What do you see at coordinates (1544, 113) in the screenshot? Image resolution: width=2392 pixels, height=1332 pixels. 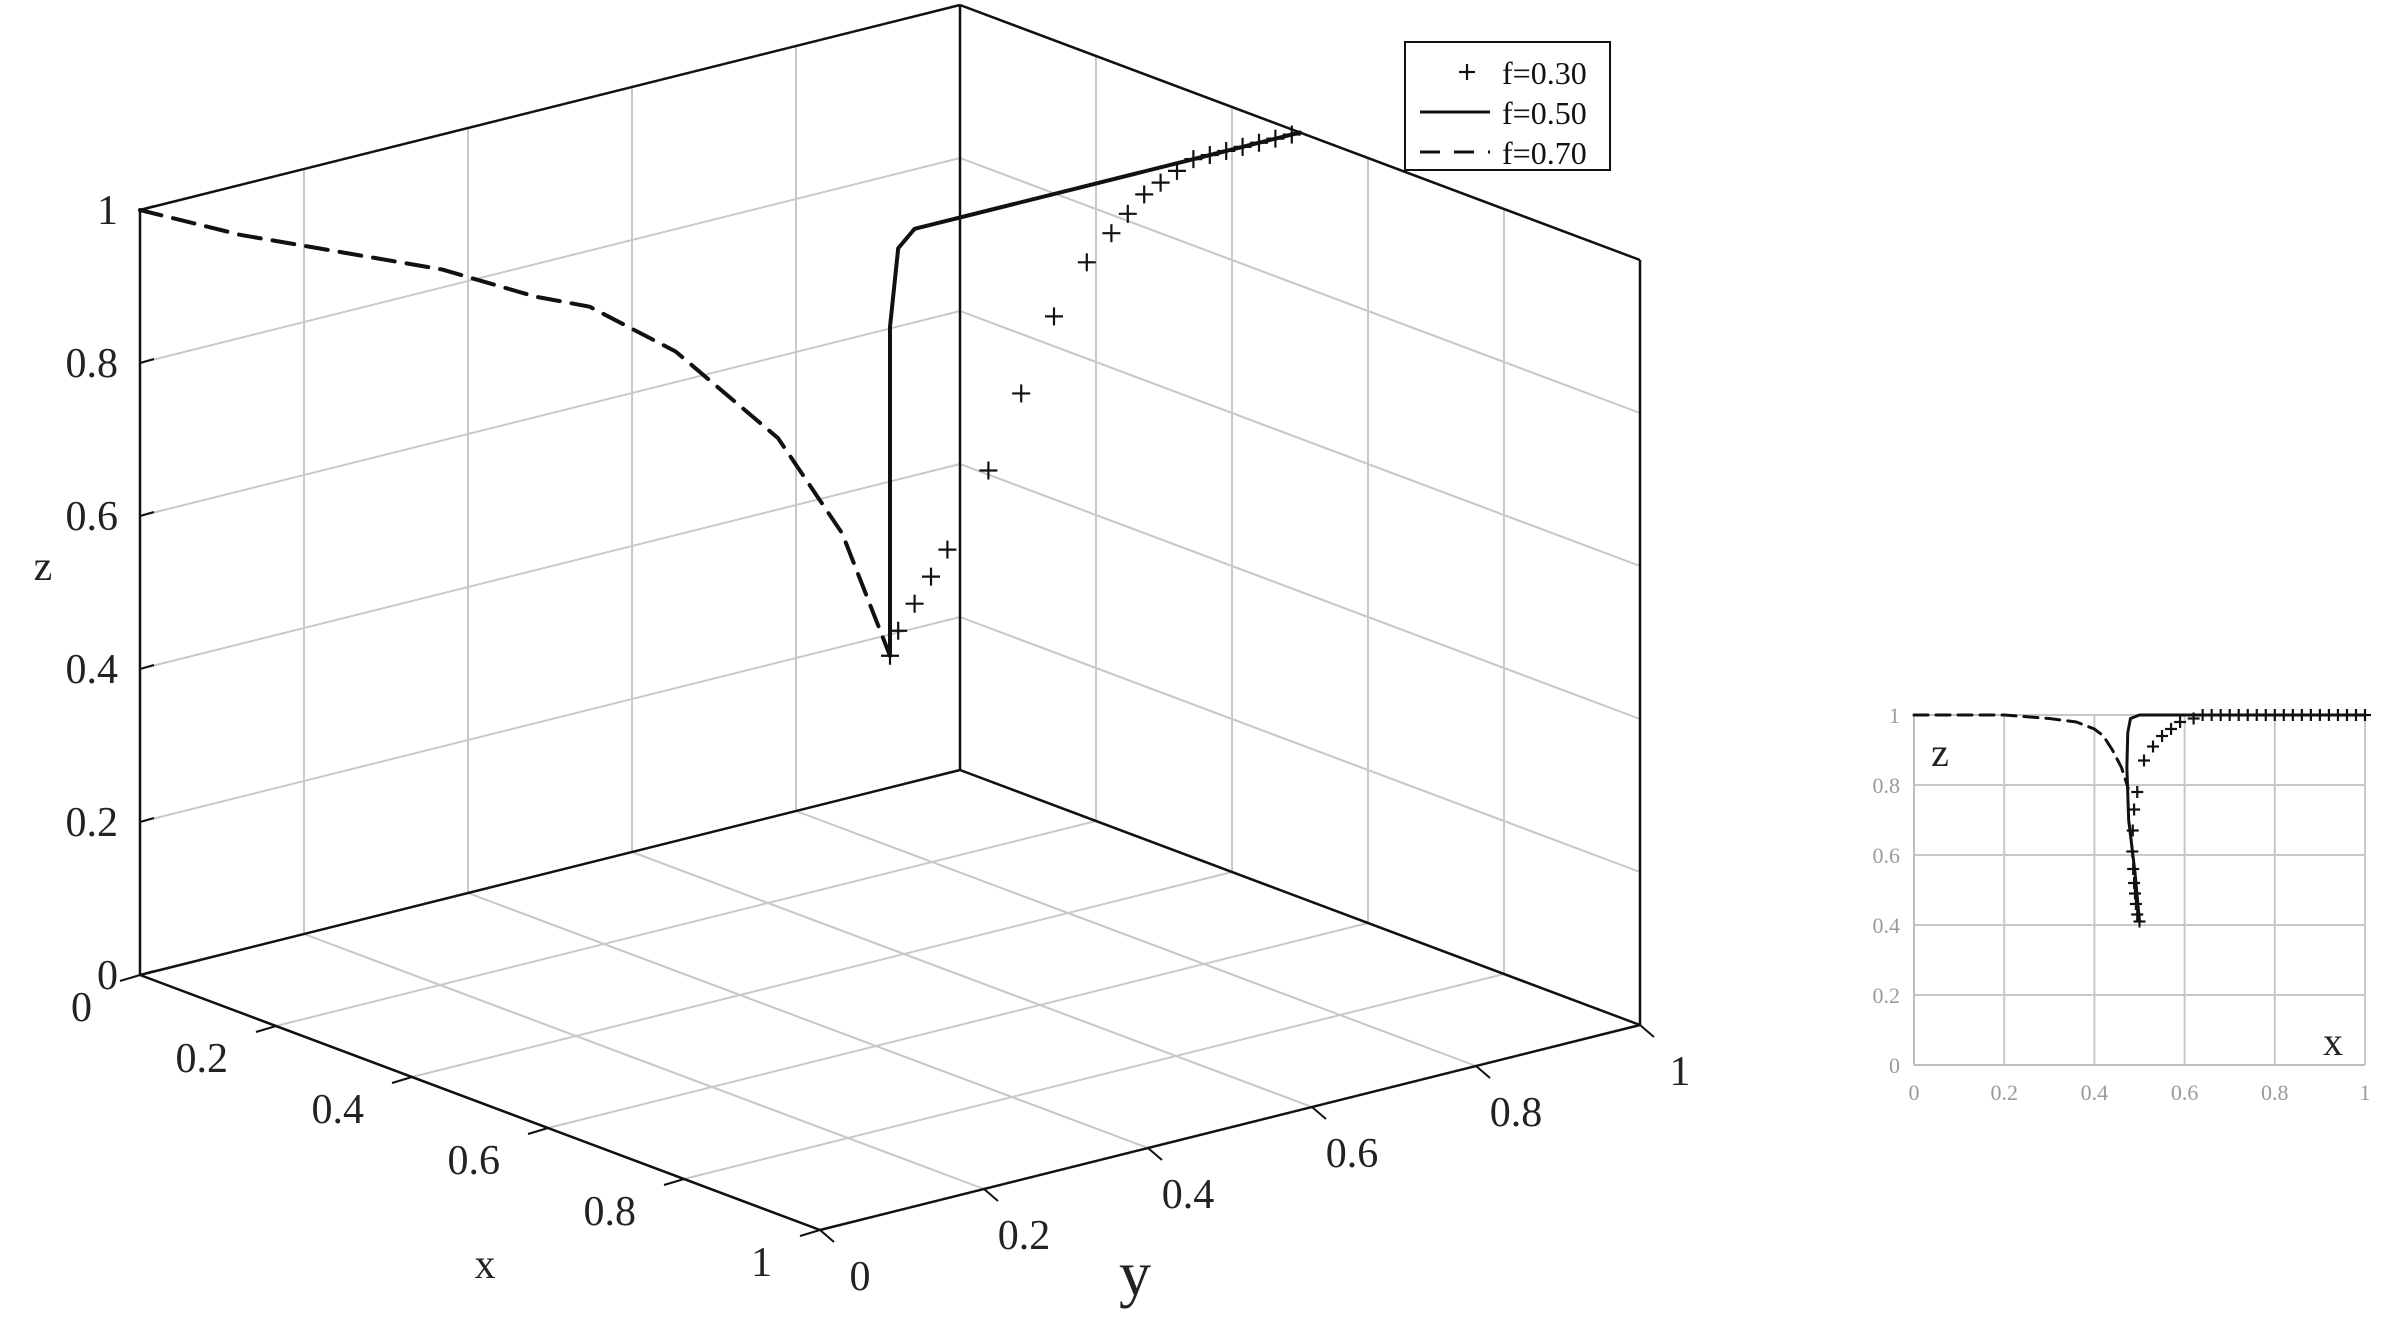 I see `legend-label: f=0.50` at bounding box center [1544, 113].